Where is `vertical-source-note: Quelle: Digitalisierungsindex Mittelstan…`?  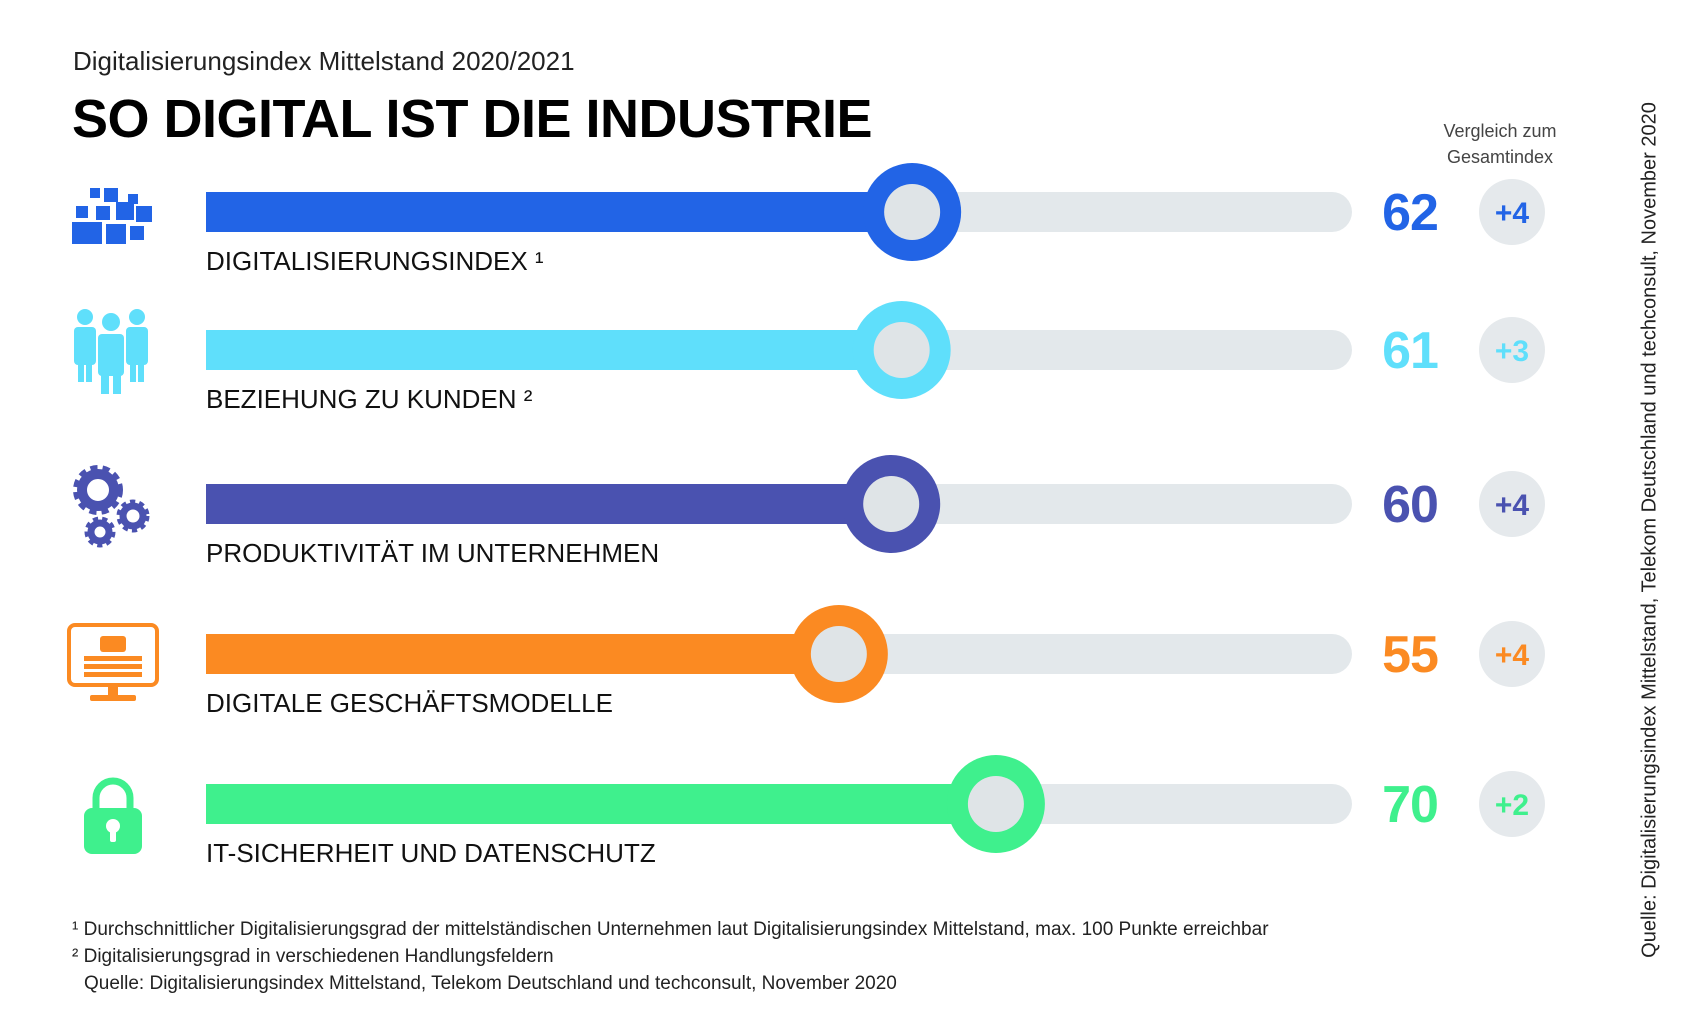
vertical-source-note: Quelle: Digitalisierungsindex Mittelstan… is located at coordinates (1649, 530).